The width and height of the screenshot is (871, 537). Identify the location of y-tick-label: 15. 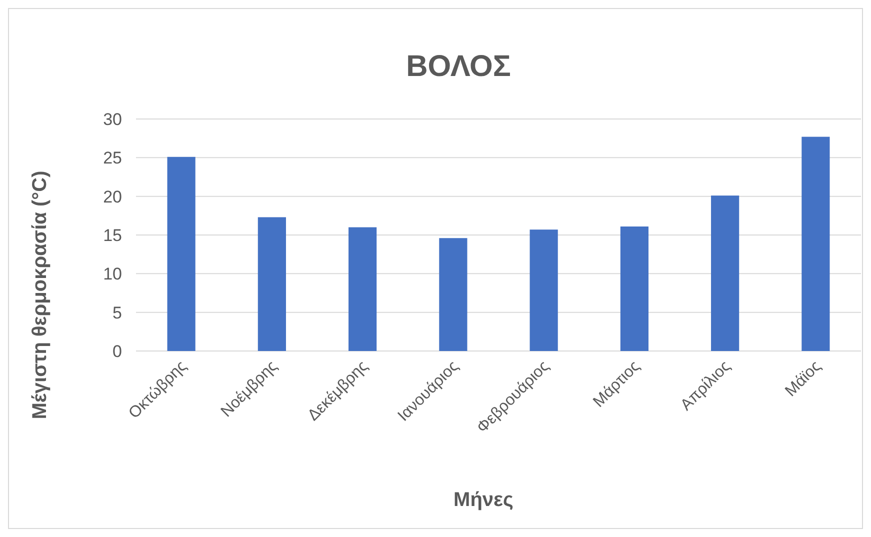
(112, 235).